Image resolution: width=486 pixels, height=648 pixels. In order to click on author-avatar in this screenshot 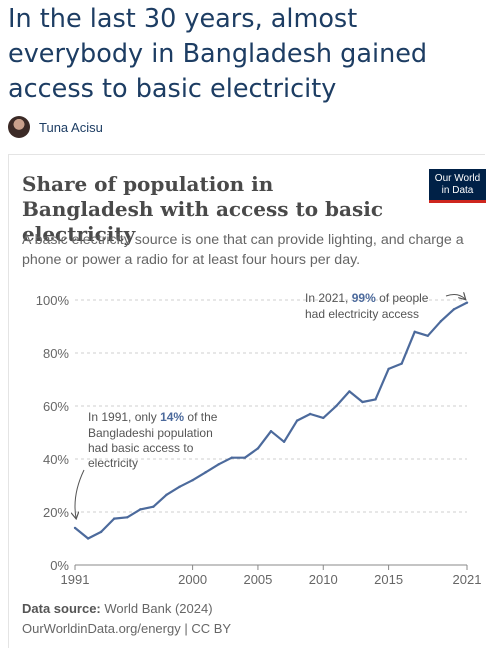, I will do `click(19, 127)`.